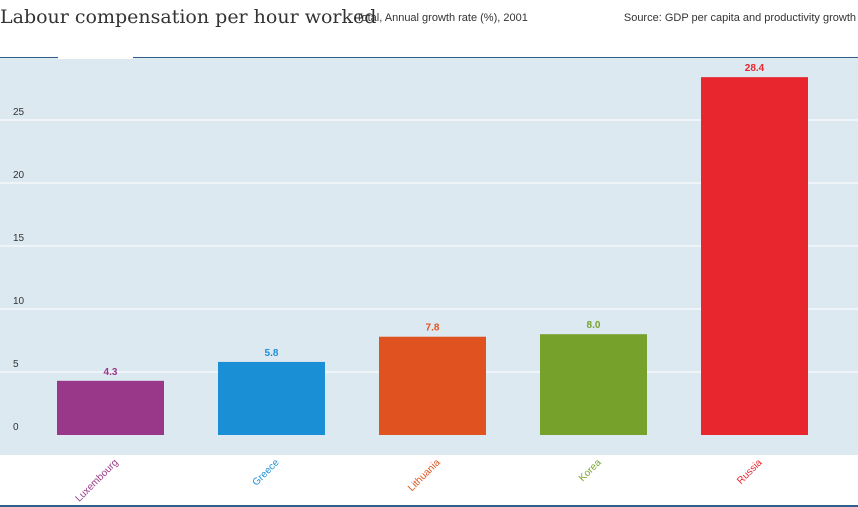 The width and height of the screenshot is (858, 507). Describe the element at coordinates (750, 472) in the screenshot. I see `x-tick-label: Russia` at that location.